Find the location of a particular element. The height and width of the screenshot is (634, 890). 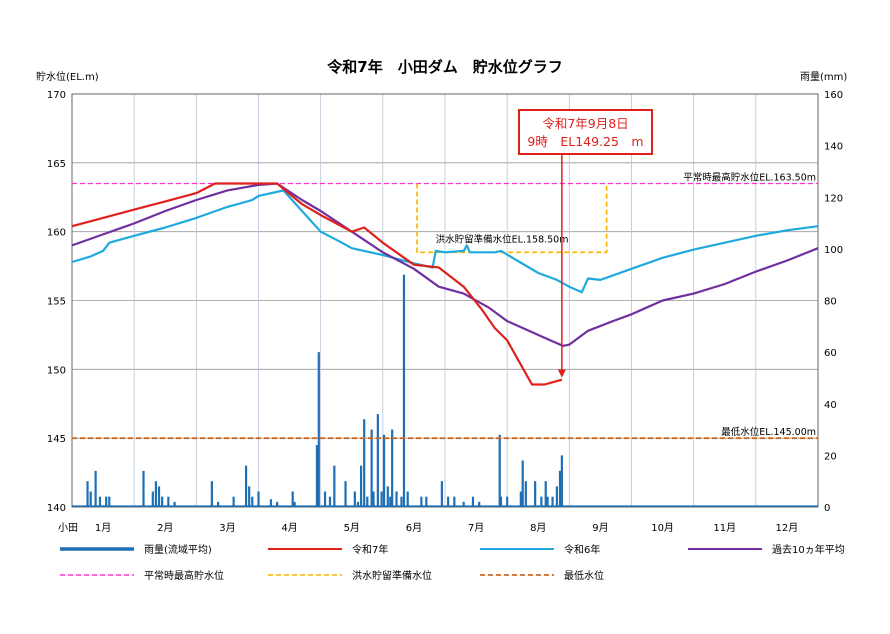

flood-prep-line is located at coordinates (512, 218).